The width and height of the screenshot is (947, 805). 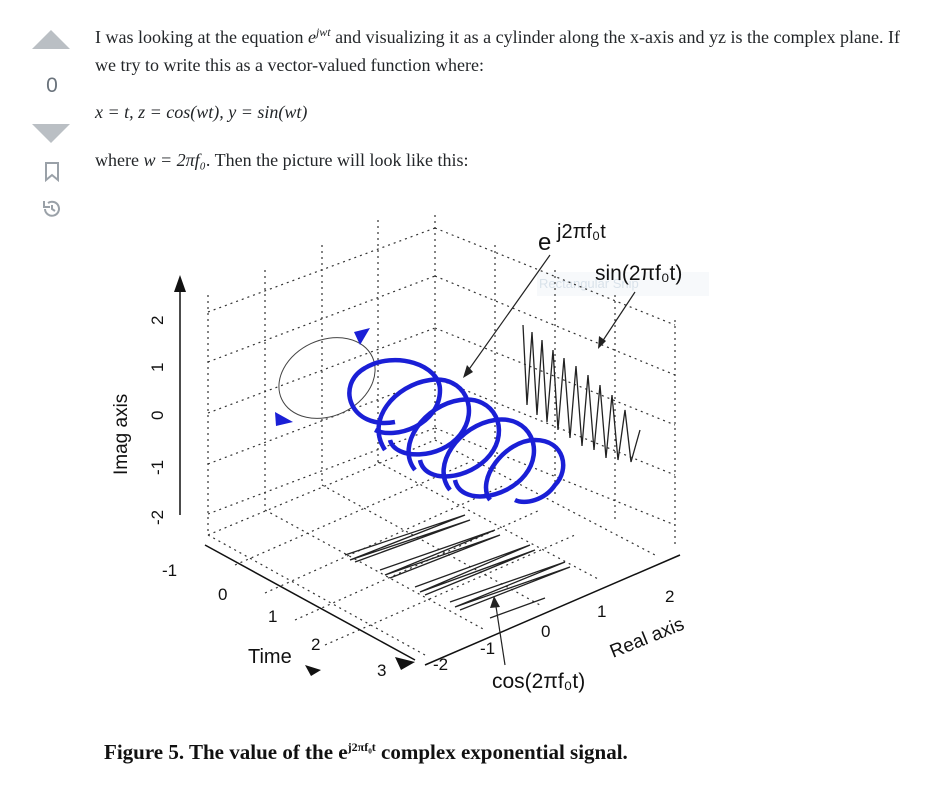 What do you see at coordinates (119, 160) in the screenshot?
I see `where-text: where` at bounding box center [119, 160].